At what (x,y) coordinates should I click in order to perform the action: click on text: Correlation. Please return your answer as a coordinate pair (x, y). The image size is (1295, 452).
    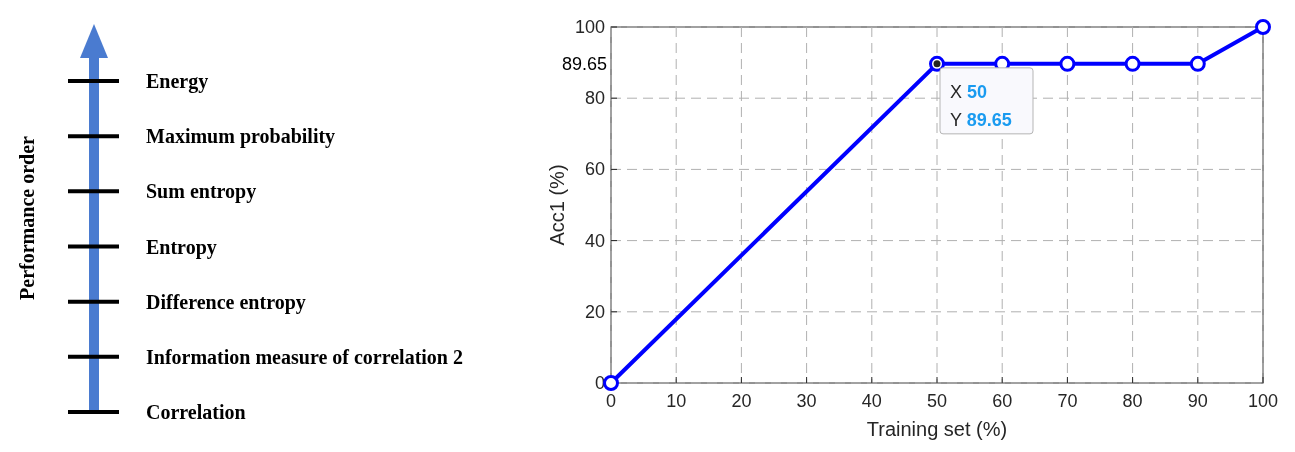
    Looking at the image, I should click on (196, 412).